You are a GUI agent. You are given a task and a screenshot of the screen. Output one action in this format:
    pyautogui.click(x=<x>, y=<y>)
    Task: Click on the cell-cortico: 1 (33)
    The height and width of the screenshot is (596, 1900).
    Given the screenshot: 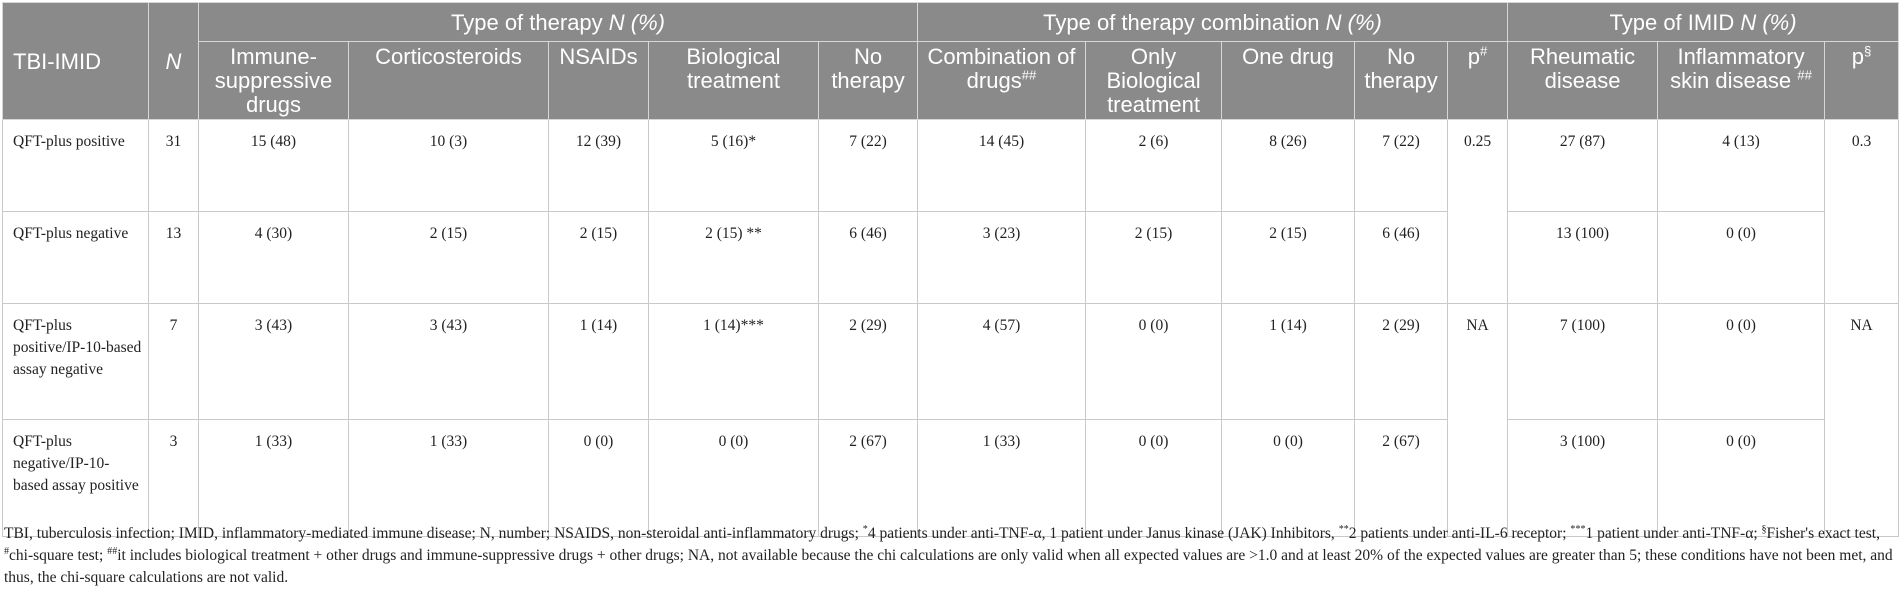 What is the action you would take?
    pyautogui.click(x=448, y=478)
    